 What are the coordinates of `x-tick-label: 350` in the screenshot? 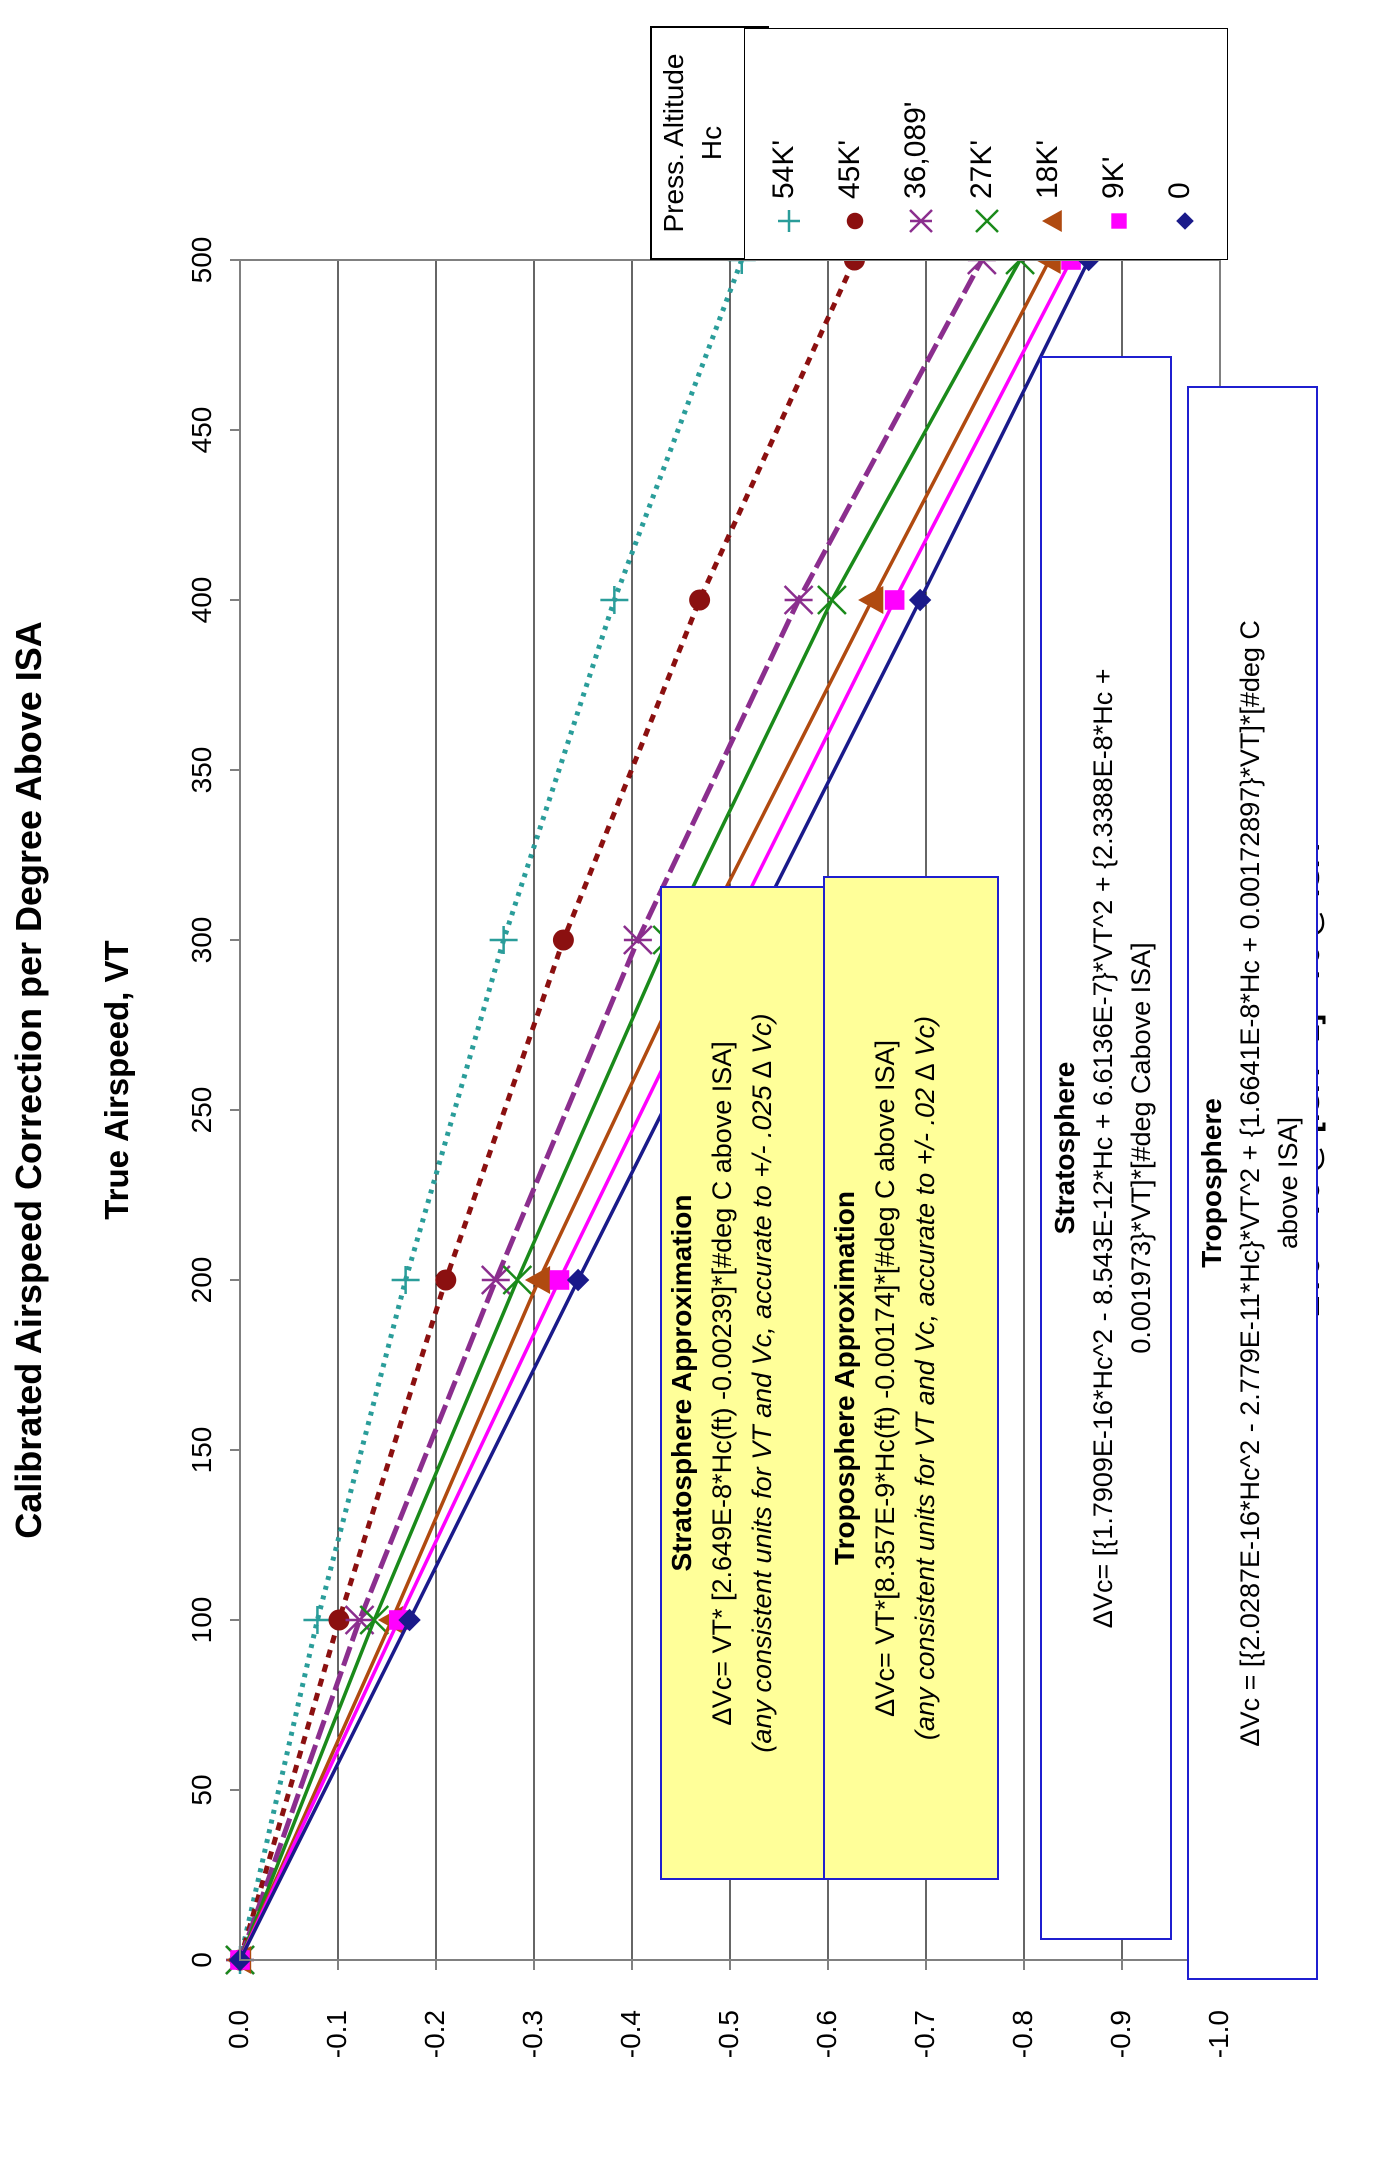 It's located at (201, 770).